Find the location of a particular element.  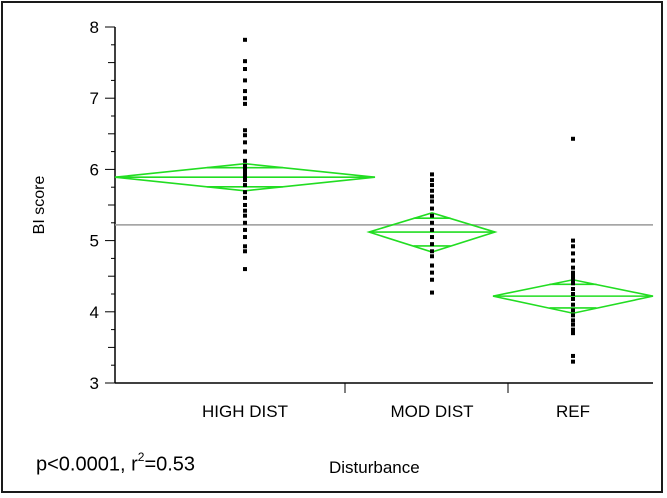

y-tick-label: 7 is located at coordinates (94, 98).